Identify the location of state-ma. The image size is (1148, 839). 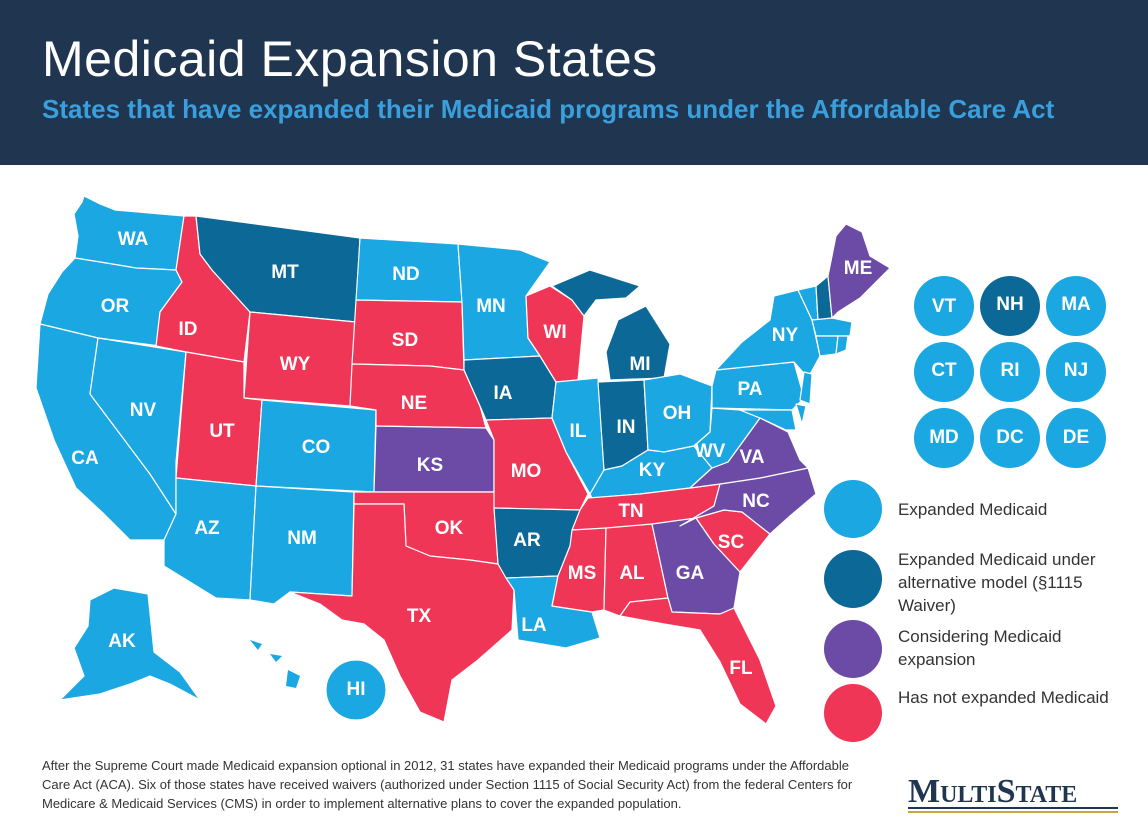
(832, 327).